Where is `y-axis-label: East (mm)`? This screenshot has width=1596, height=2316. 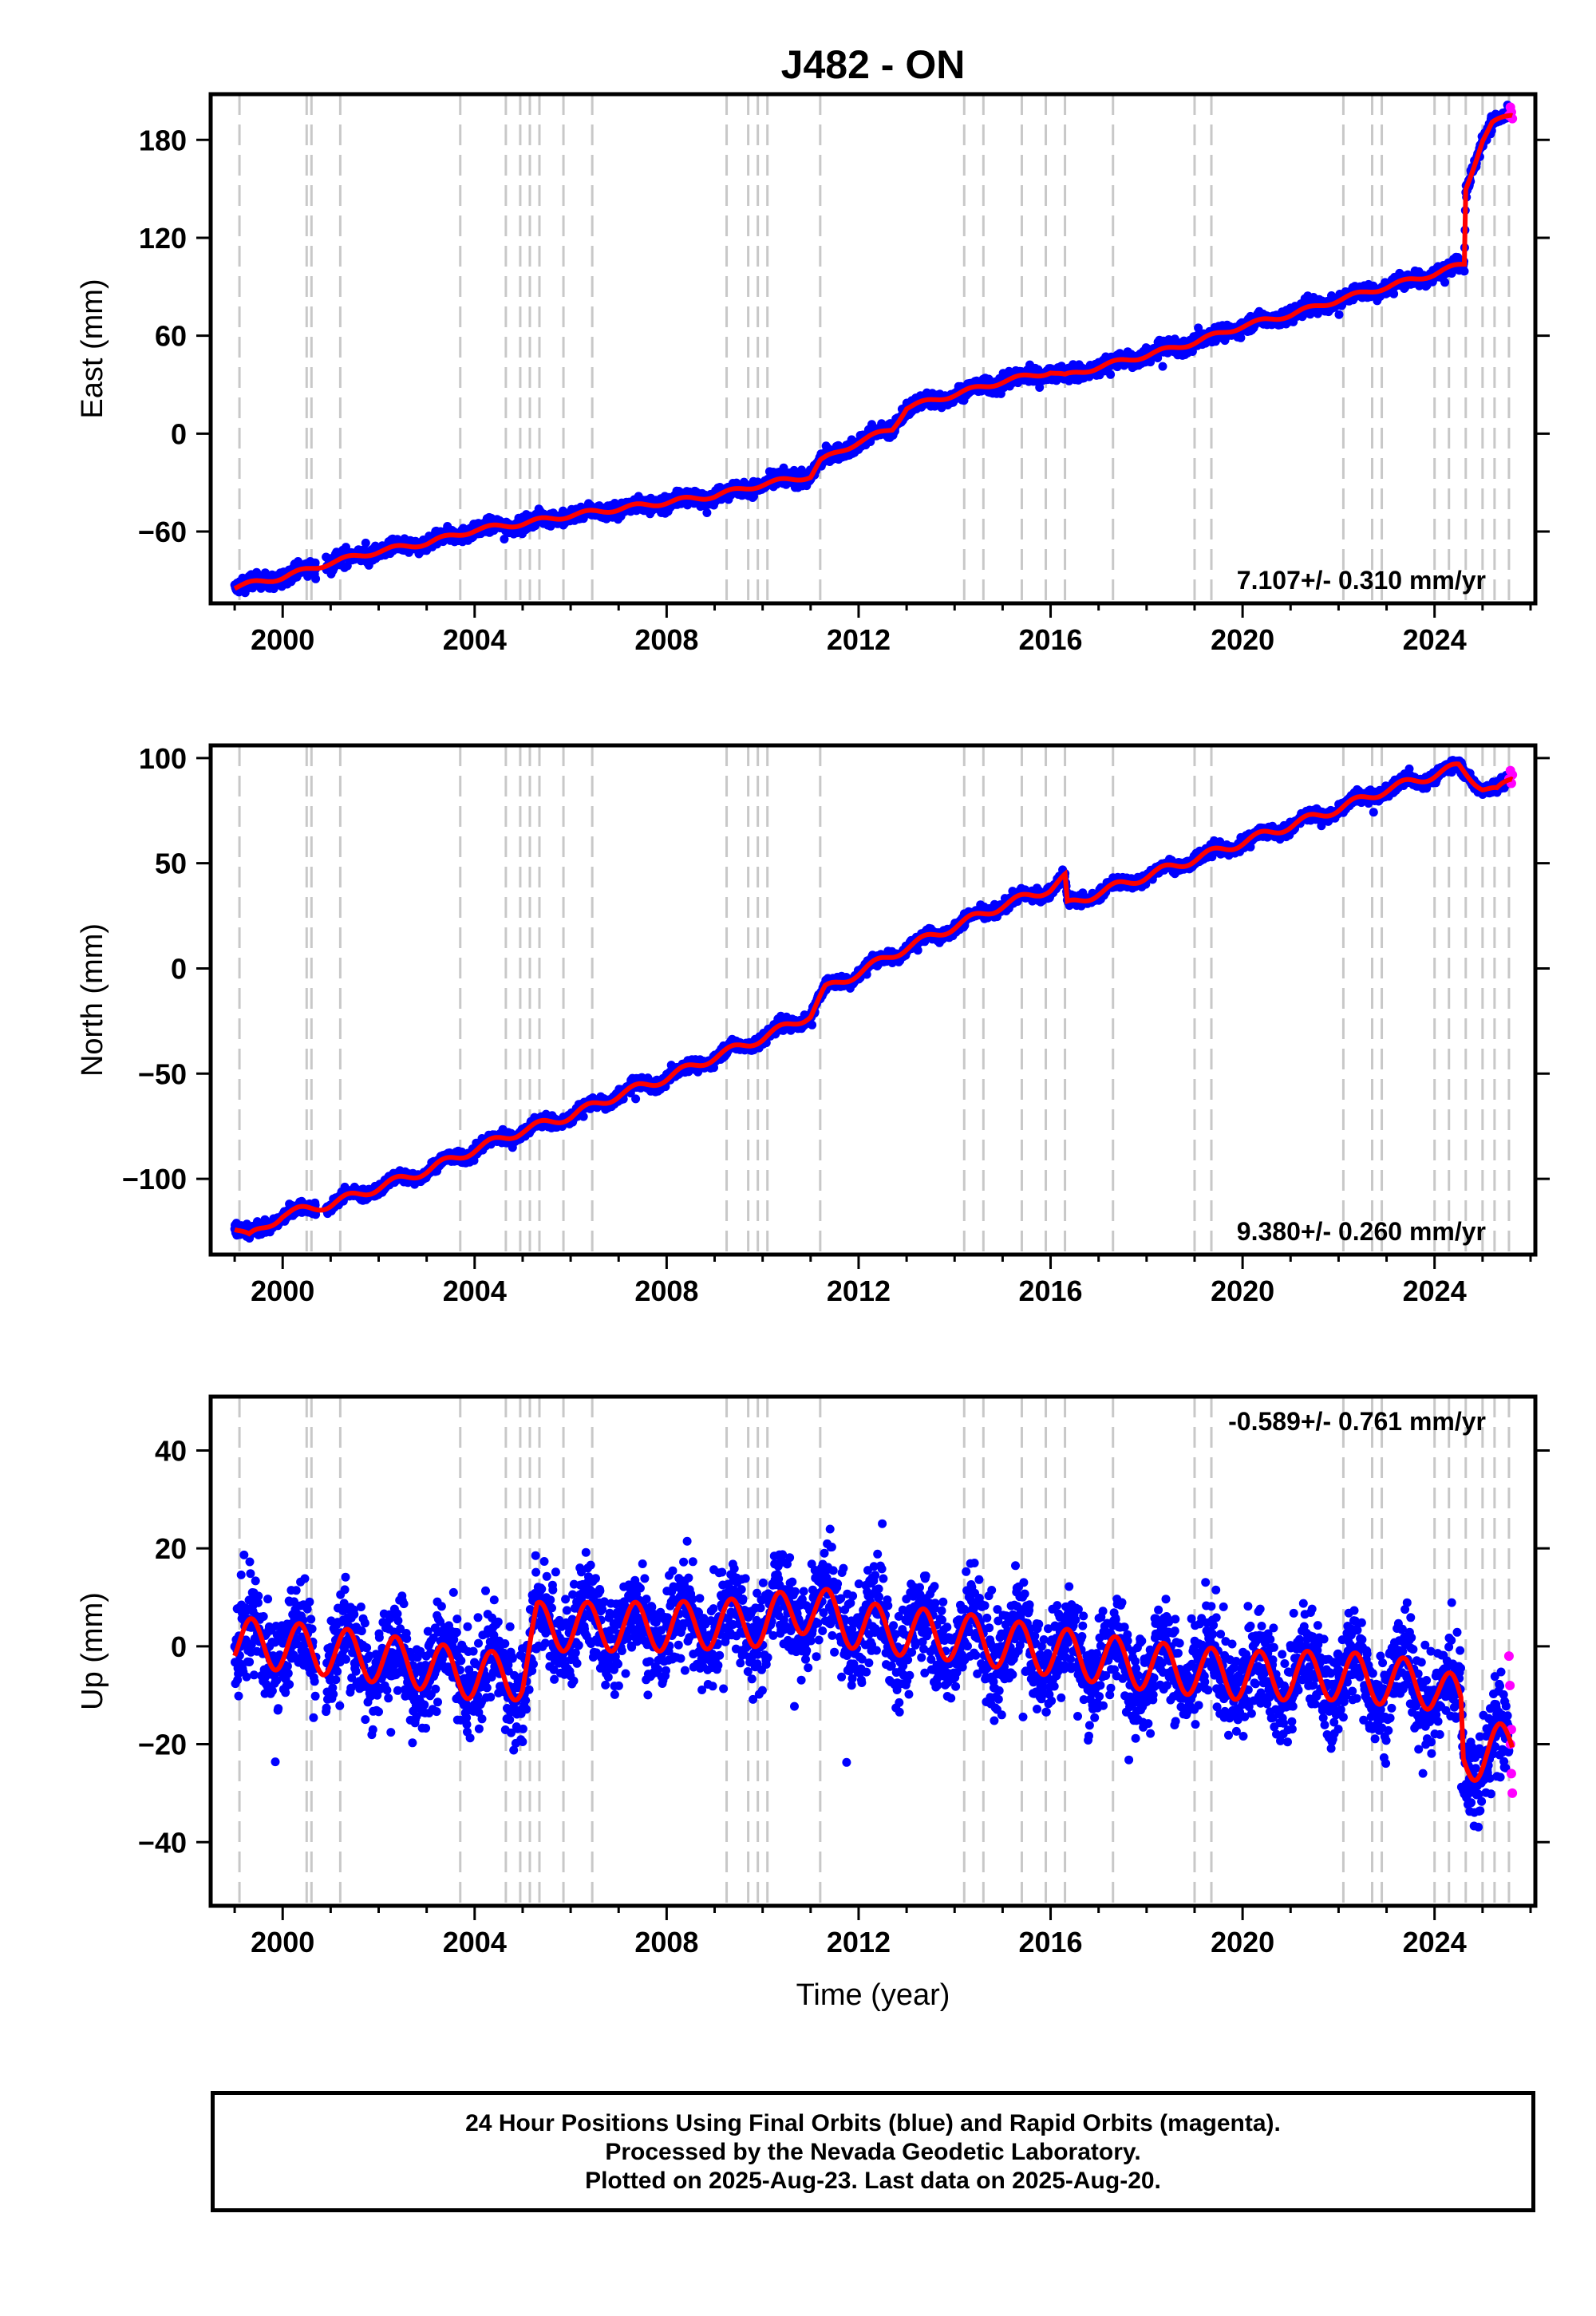
y-axis-label: East (mm) is located at coordinates (92, 348).